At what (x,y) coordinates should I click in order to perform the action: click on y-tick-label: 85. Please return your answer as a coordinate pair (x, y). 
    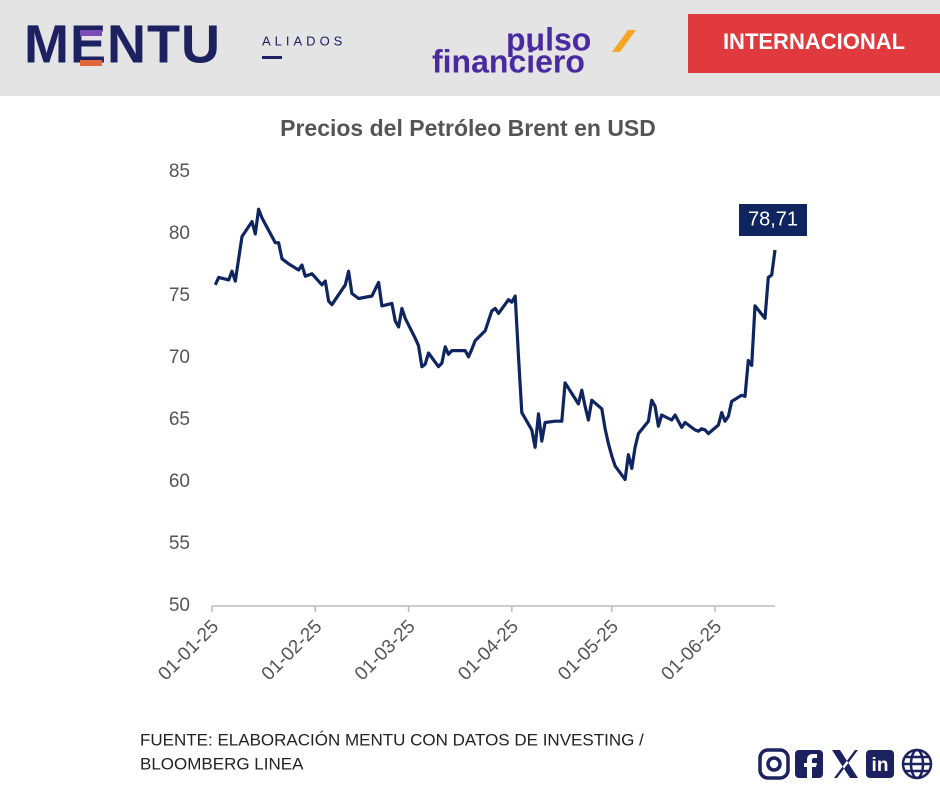
    Looking at the image, I should click on (179, 171).